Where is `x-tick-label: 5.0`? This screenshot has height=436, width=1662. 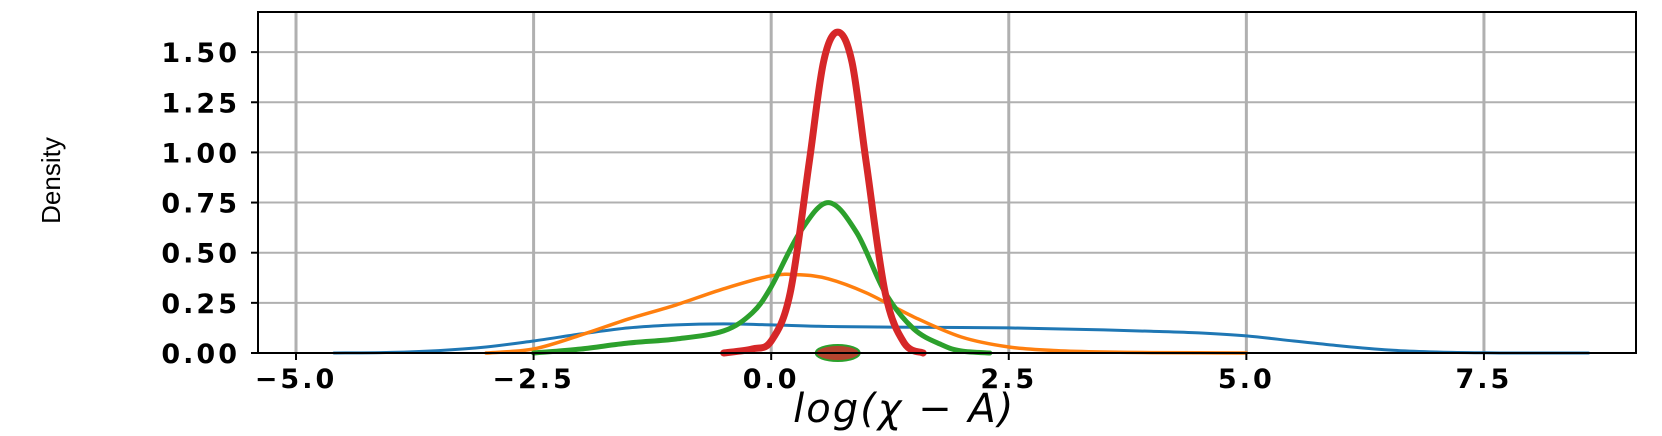 x-tick-label: 5.0 is located at coordinates (1246, 379).